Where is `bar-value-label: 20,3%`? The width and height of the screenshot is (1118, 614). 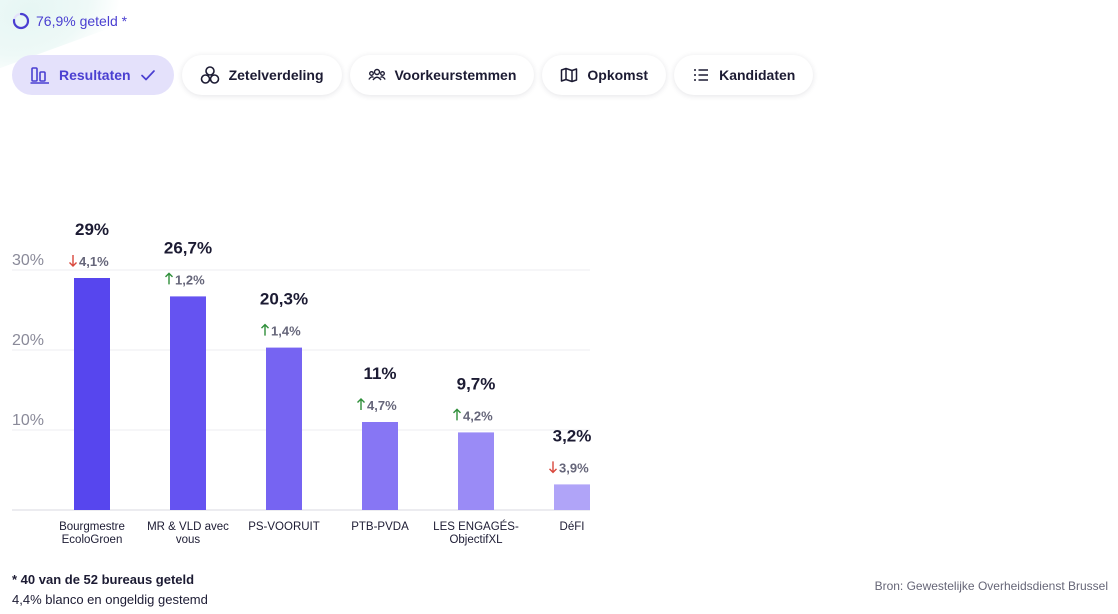
bar-value-label: 20,3% is located at coordinates (284, 299).